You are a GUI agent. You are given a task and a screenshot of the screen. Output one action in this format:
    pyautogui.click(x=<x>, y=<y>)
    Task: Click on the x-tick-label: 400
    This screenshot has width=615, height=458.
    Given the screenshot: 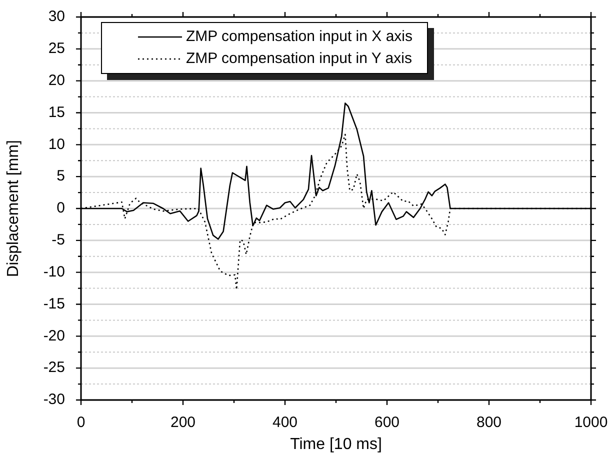 What is the action you would take?
    pyautogui.click(x=285, y=423)
    